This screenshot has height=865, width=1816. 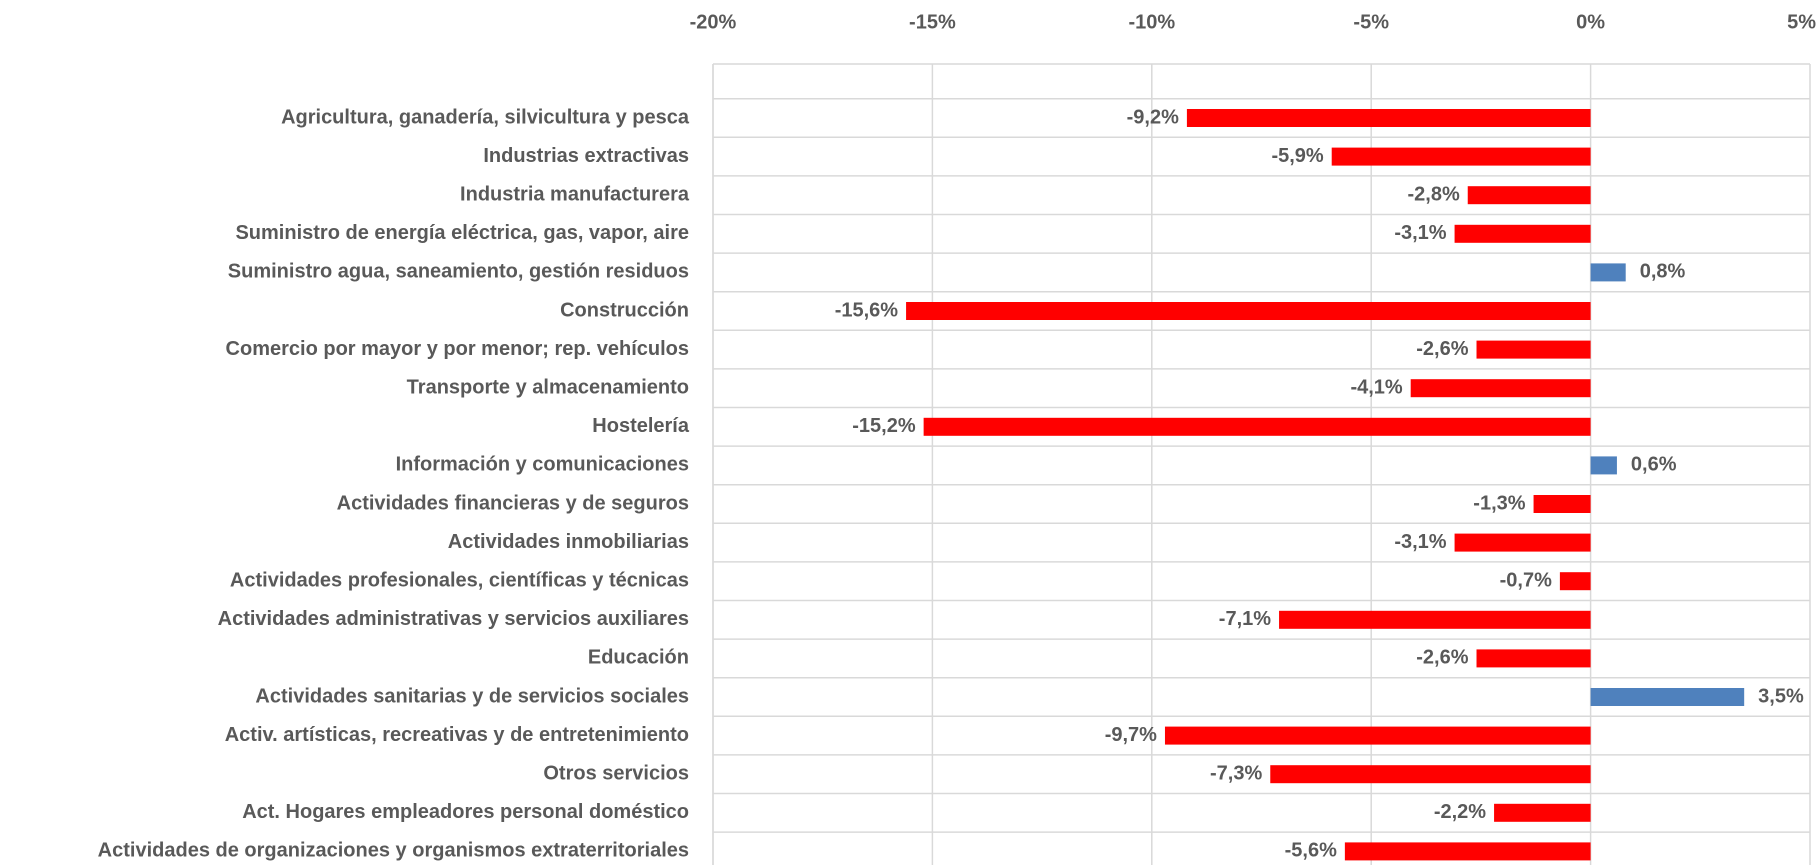 I want to click on data-label: -5,9%, so click(x=1297, y=156).